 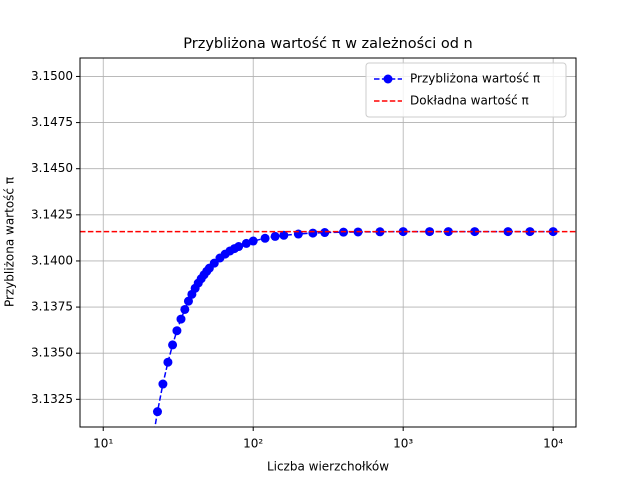 I want to click on legend: Przybliżona wartość π Dokładna wartość π, so click(x=466, y=90).